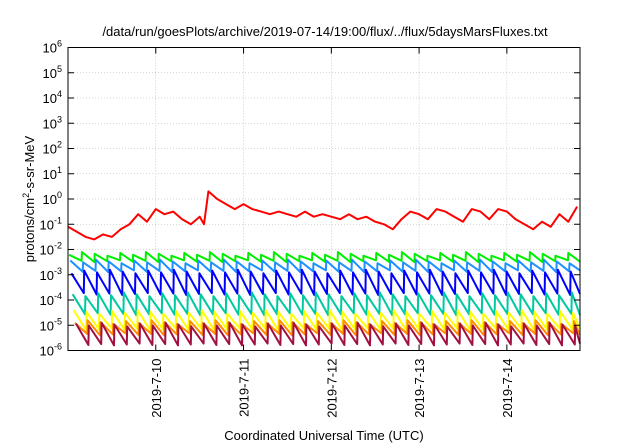  I want to click on y-tick-label: 10⁻⁴, so click(51, 299).